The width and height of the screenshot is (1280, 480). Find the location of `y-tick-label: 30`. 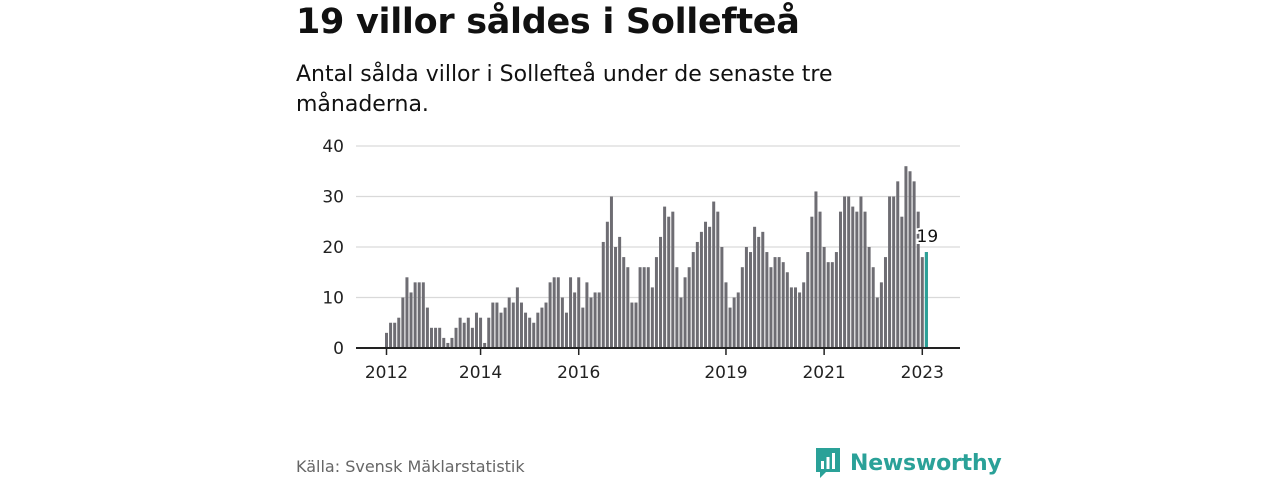

y-tick-label: 30 is located at coordinates (333, 198).